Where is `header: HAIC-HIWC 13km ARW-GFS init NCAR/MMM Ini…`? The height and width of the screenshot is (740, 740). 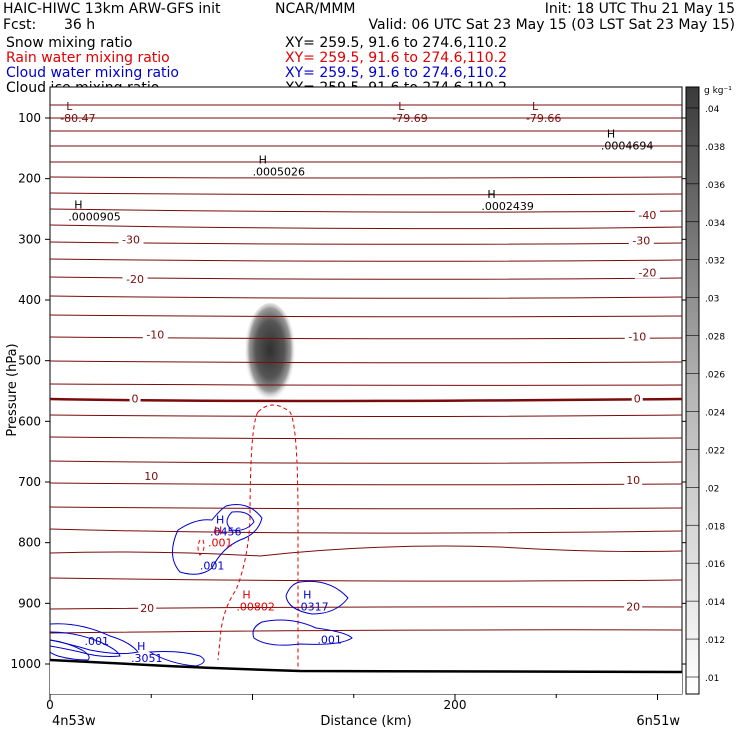
header: HAIC-HIWC 13km ARW-GFS init NCAR/MMM Ini… is located at coordinates (369, 17).